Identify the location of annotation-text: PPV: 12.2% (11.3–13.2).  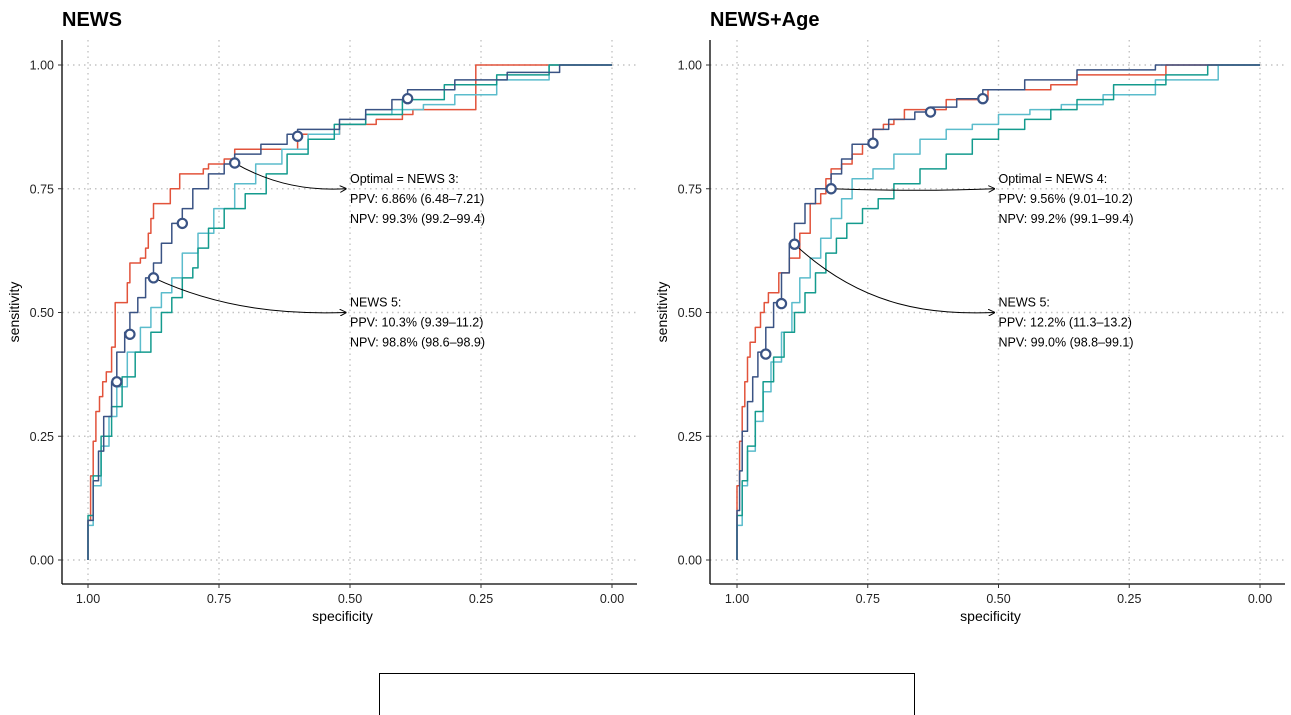
(1065, 323).